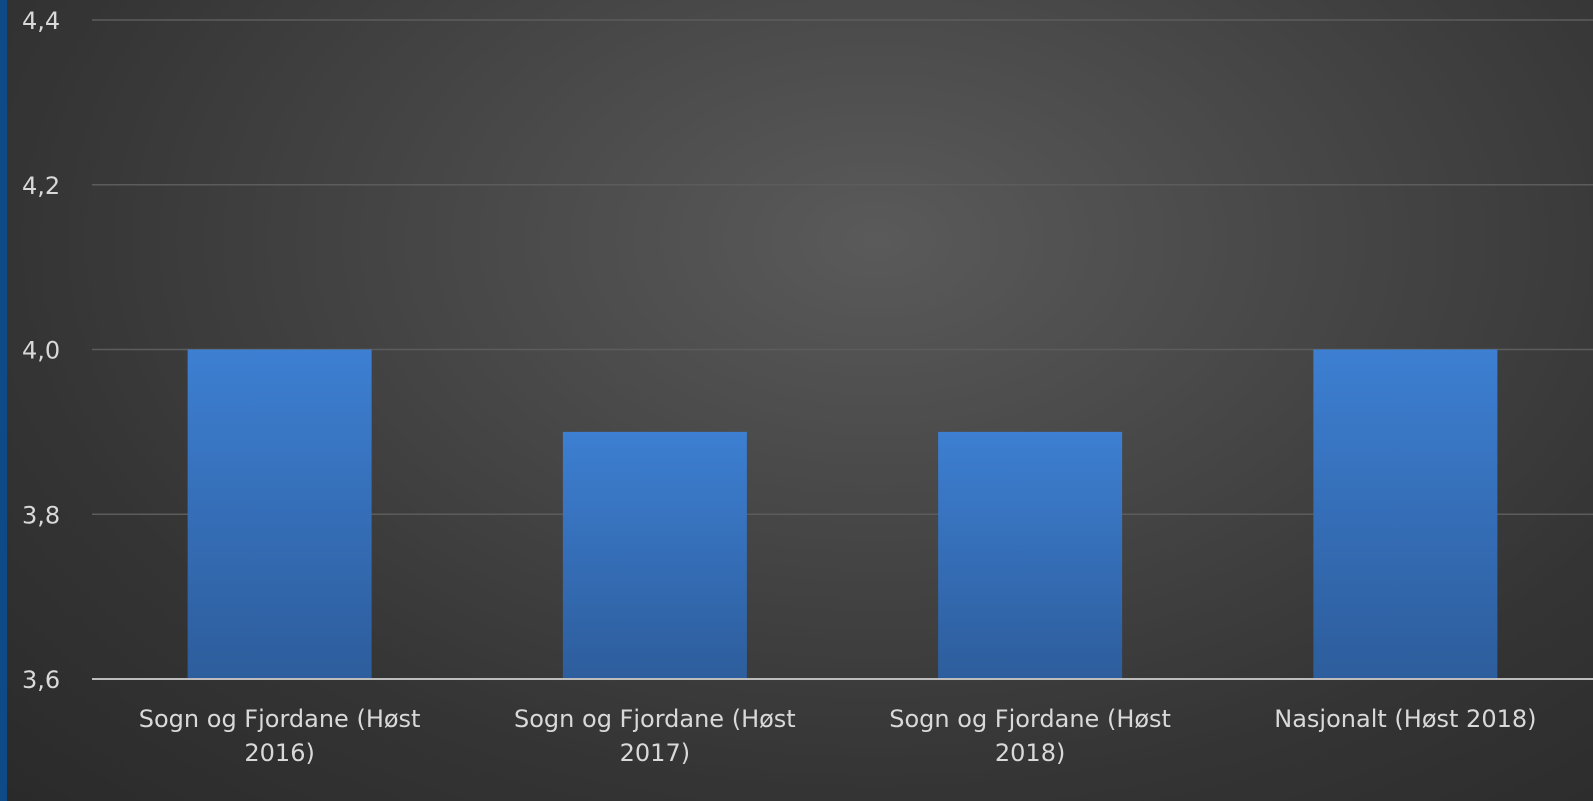  What do you see at coordinates (280, 736) in the screenshot?
I see `x-category-label: Sogn og Fjordane (Høst 2016)` at bounding box center [280, 736].